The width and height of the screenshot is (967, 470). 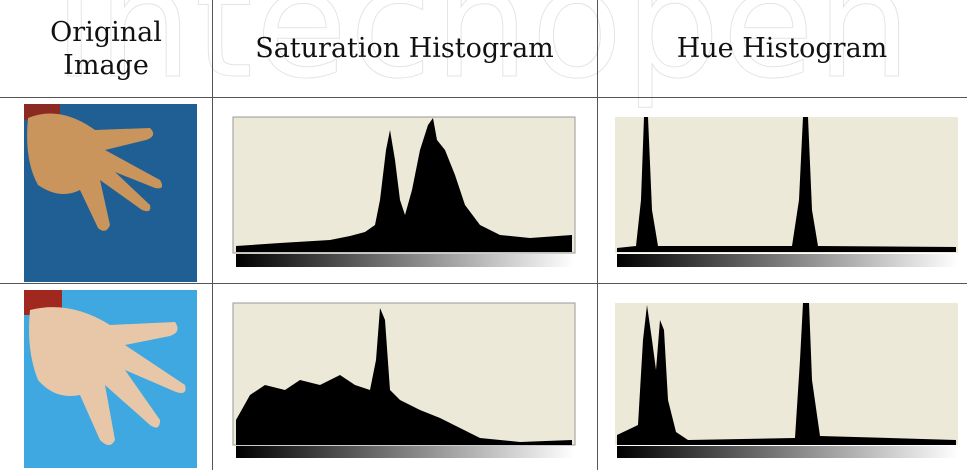 What do you see at coordinates (106, 48) in the screenshot?
I see `header-cell: Original Image` at bounding box center [106, 48].